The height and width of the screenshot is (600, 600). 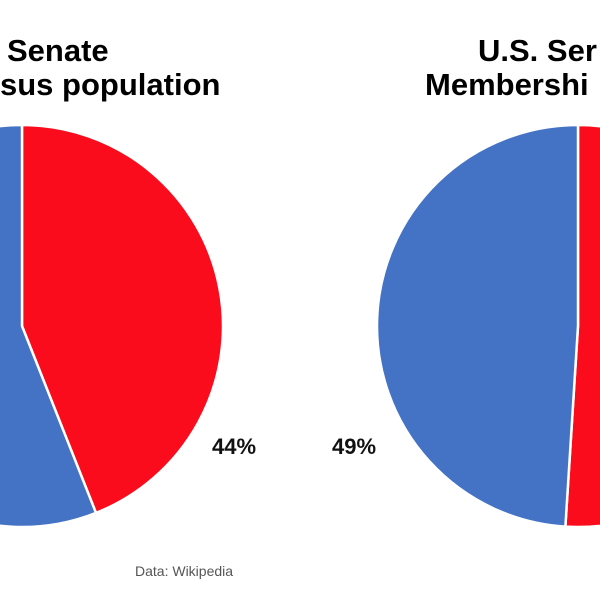 I want to click on data-source: Data: Wikipedia, so click(x=184, y=571).